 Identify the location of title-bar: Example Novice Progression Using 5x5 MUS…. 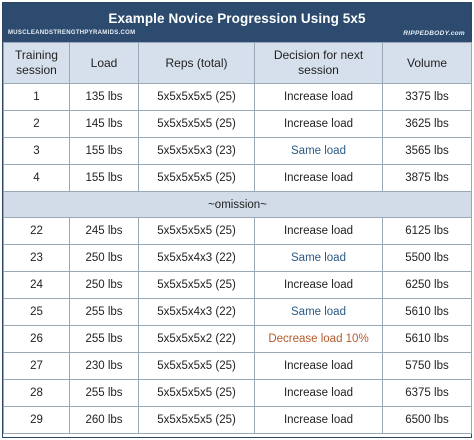
(237, 22).